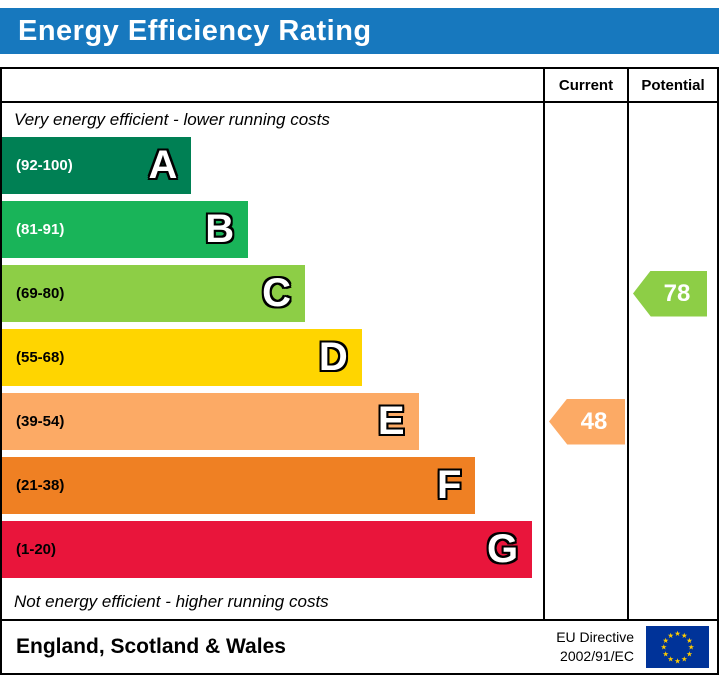 This screenshot has height=676, width=719. I want to click on band-e: (39-54) E, so click(210, 421).